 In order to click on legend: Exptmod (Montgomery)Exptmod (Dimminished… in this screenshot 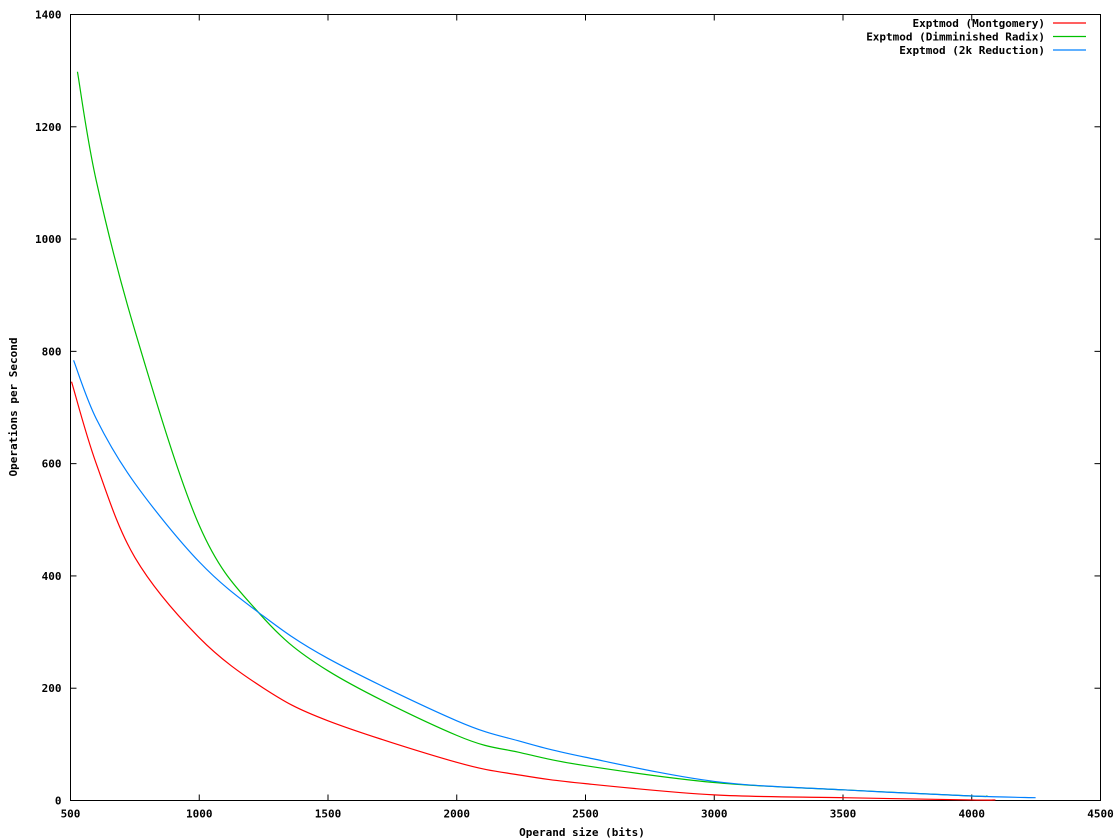, I will do `click(976, 37)`.